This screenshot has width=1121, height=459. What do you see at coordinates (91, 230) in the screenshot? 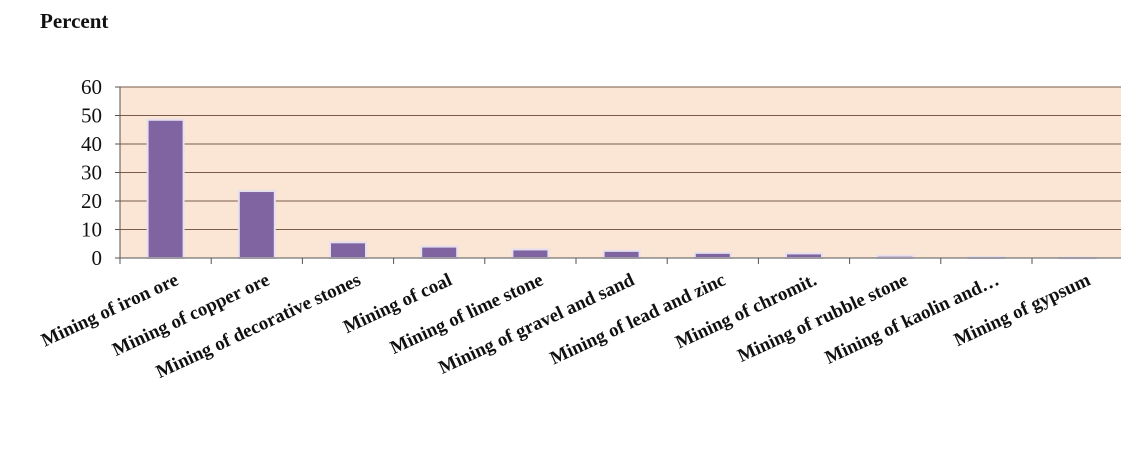
I see `y-tick-label: 10` at bounding box center [91, 230].